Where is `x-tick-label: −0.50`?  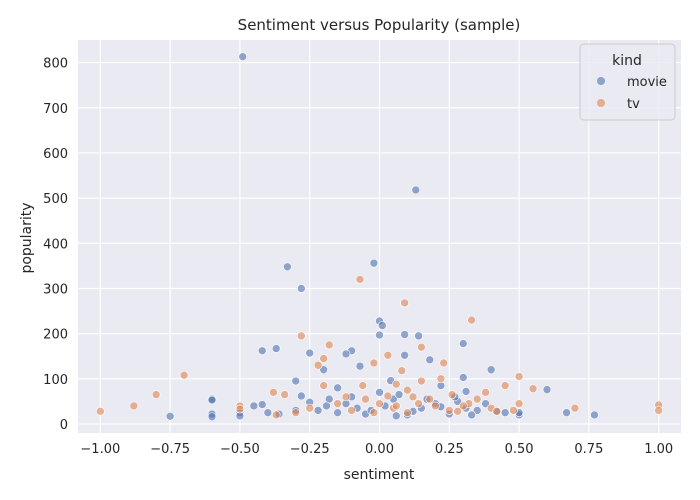
x-tick-label: −0.50 is located at coordinates (240, 449).